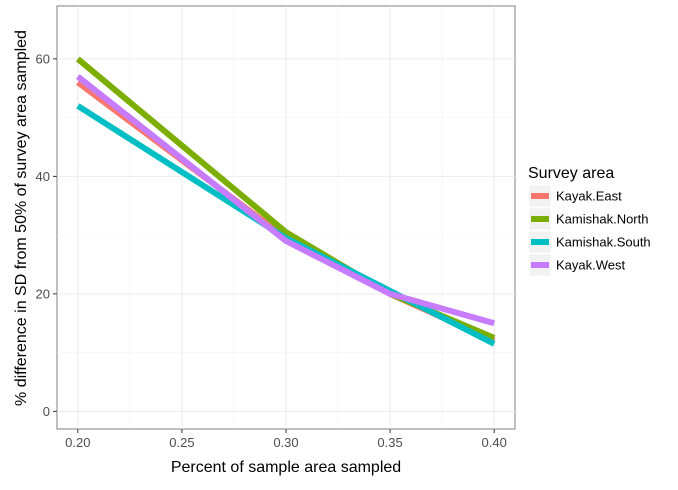  I want to click on x-axis-title: Percent of sample area sampled, so click(286, 467).